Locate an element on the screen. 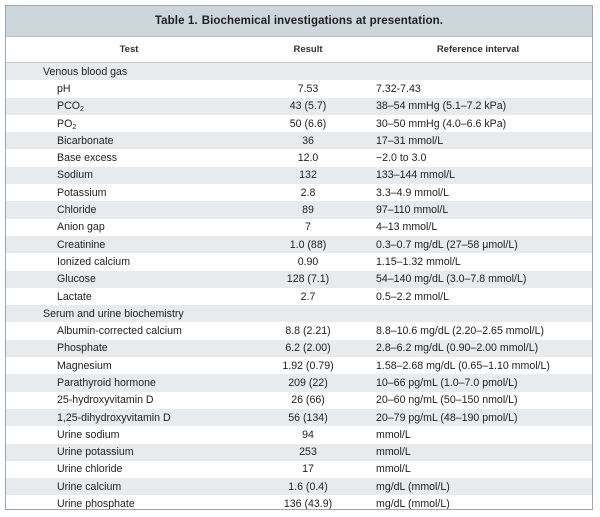  test-name: Venous blood gas is located at coordinates (85, 71).